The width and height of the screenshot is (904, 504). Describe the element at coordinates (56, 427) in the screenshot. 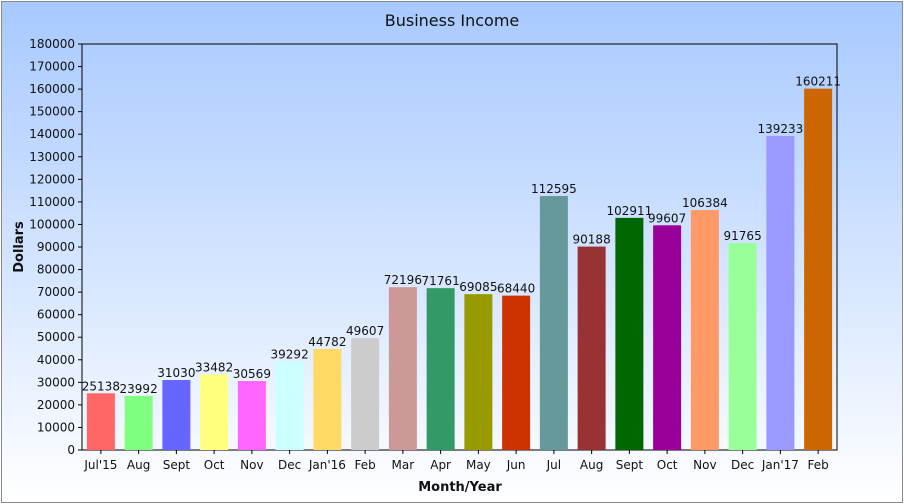

I see `y-tick-label: 10000` at that location.